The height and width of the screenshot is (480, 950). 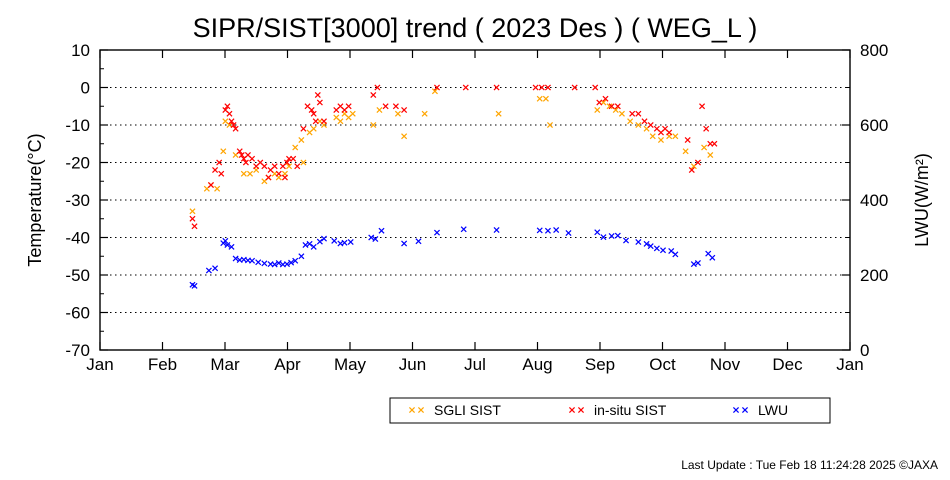 I want to click on y-tick-label: -20, so click(x=77, y=163).